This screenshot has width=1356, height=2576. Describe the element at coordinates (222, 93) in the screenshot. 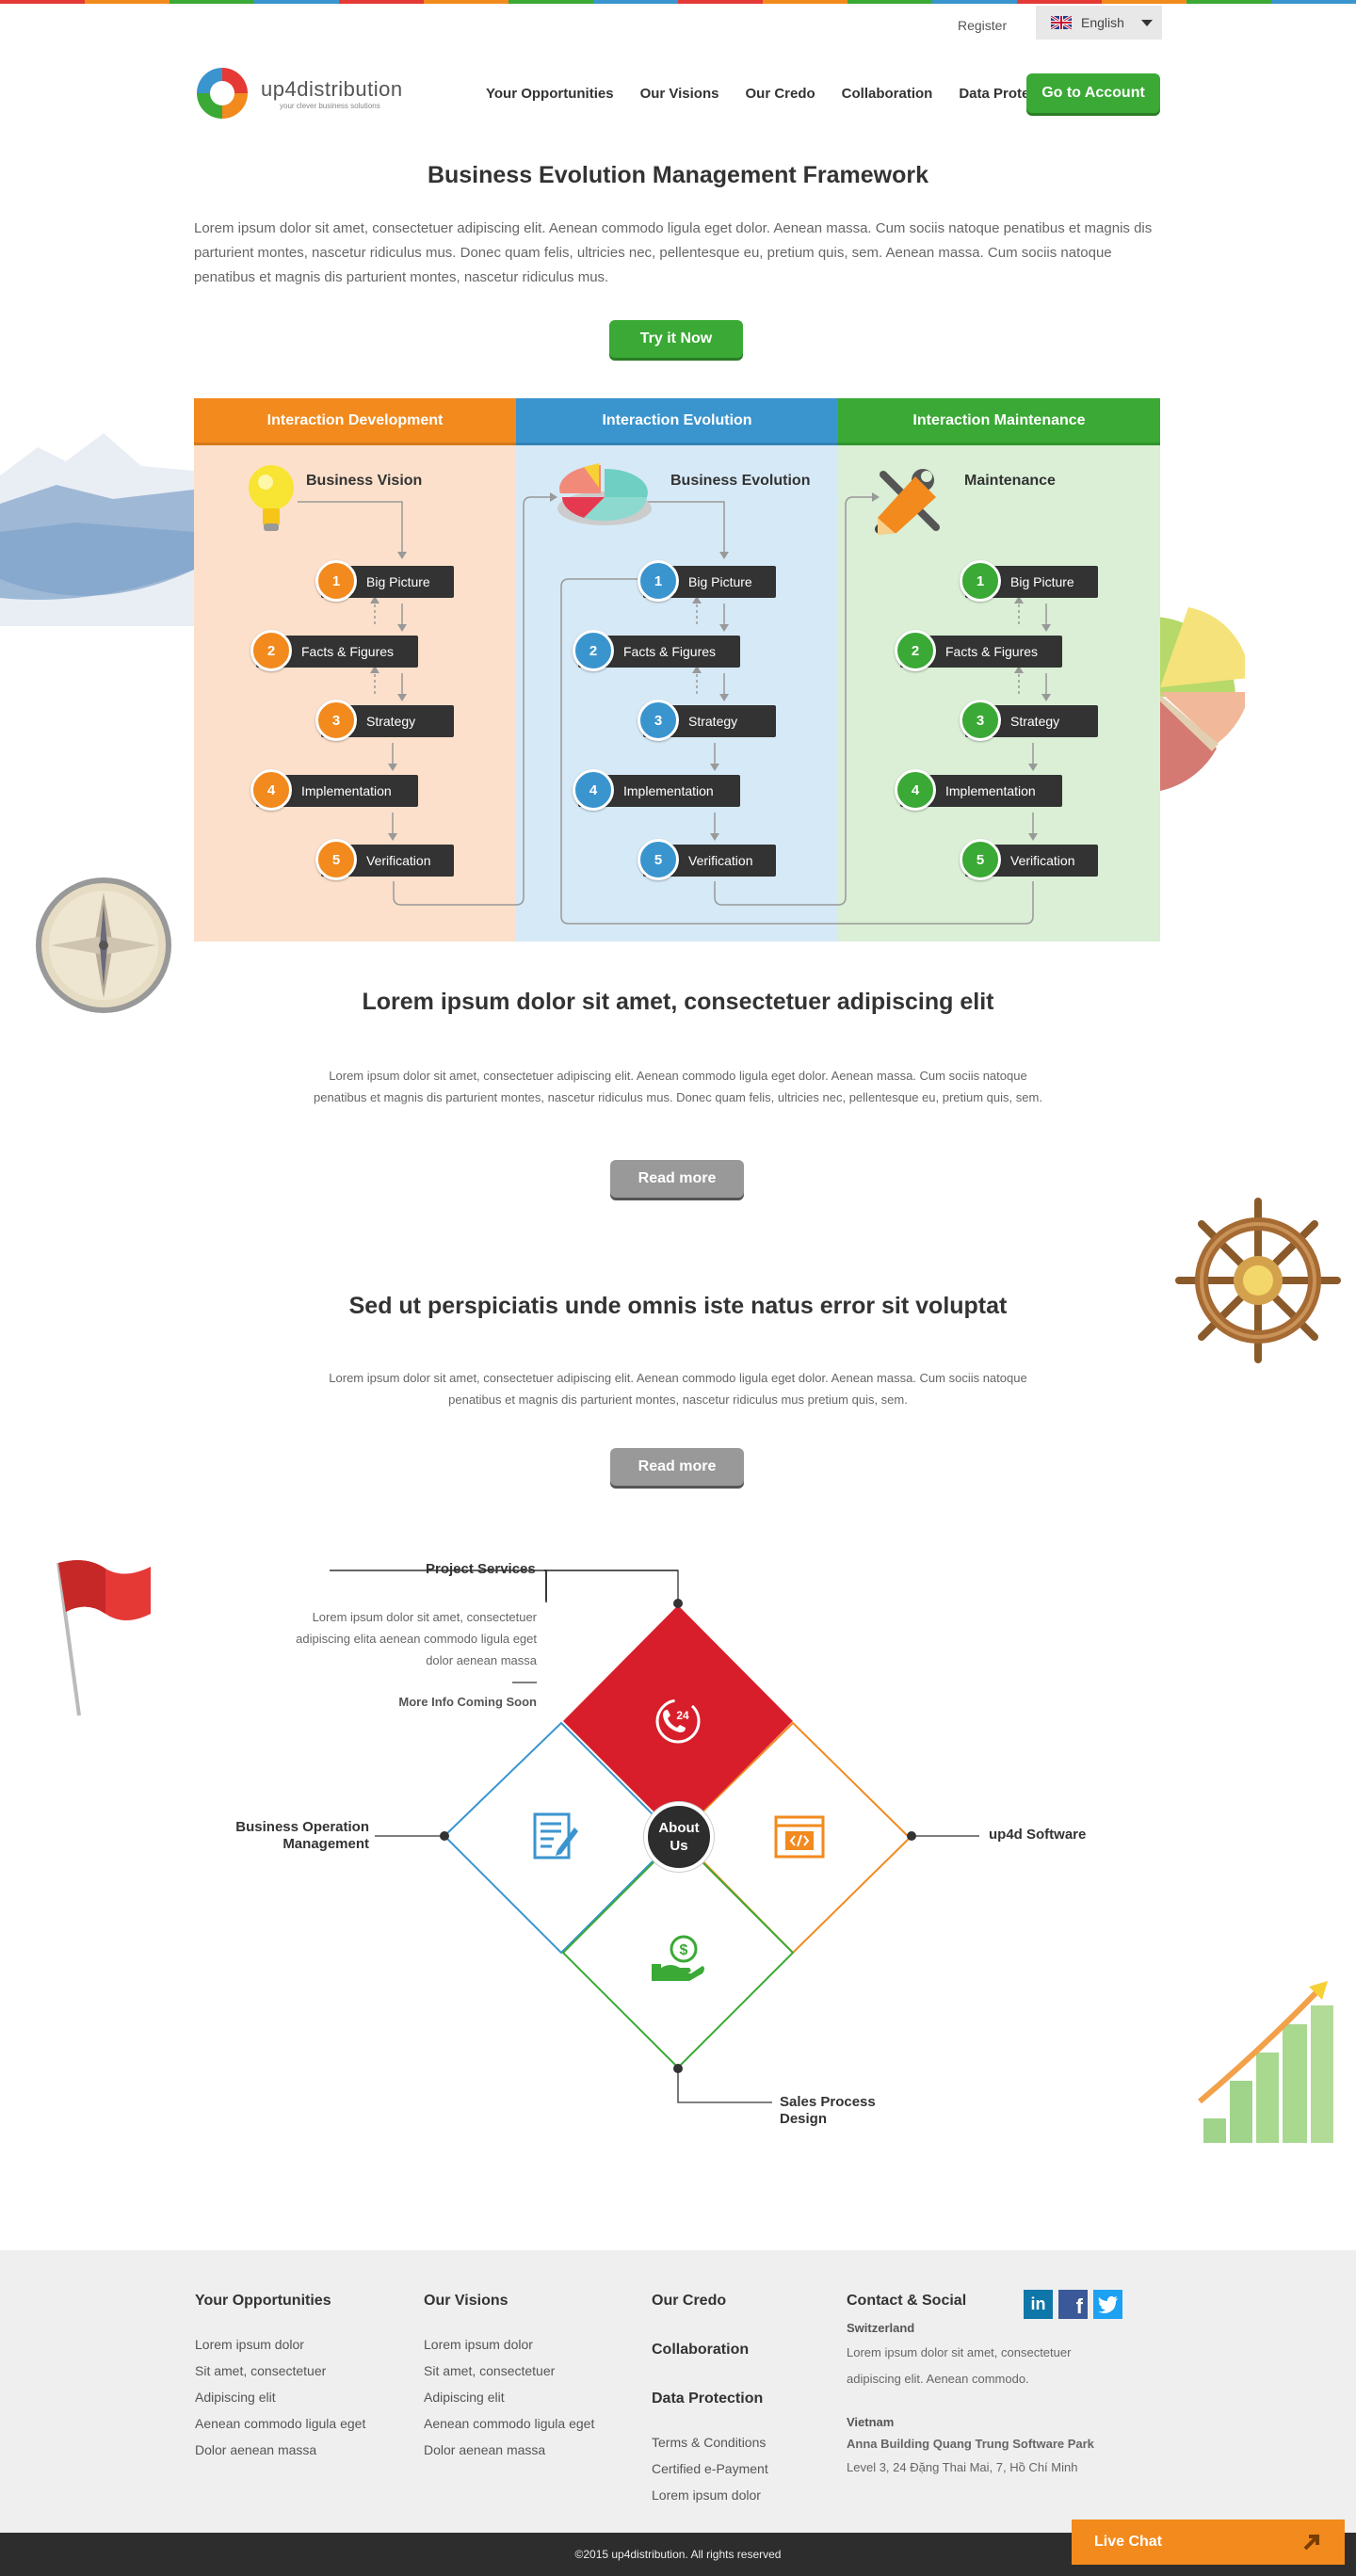

I see `logo-icon` at that location.